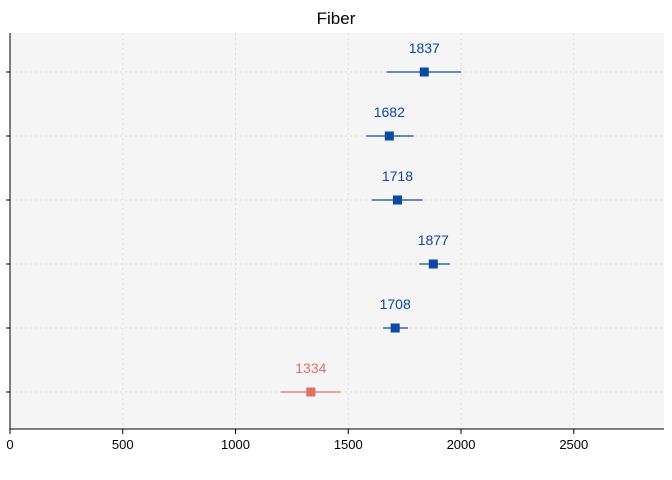 This screenshot has height=480, width=672. What do you see at coordinates (395, 304) in the screenshot?
I see `data-label: 1708` at bounding box center [395, 304].